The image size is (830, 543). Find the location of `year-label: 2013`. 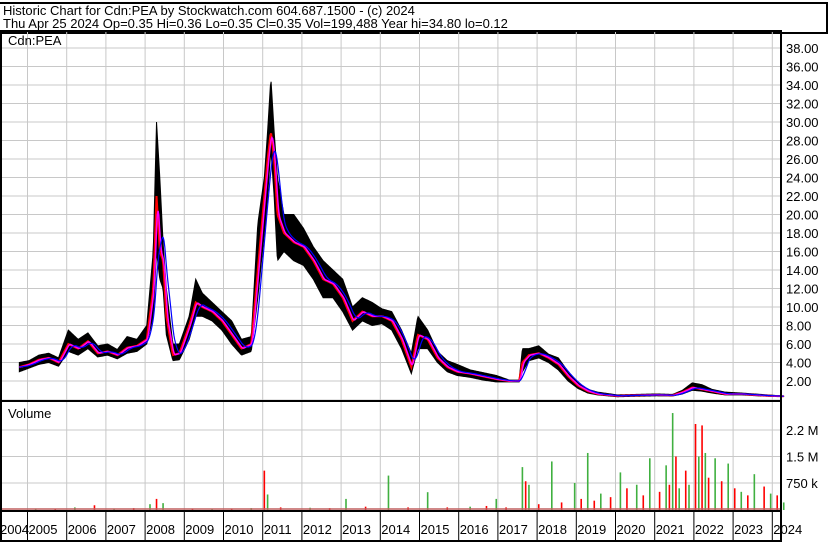

year-label: 2013 is located at coordinates (356, 529).